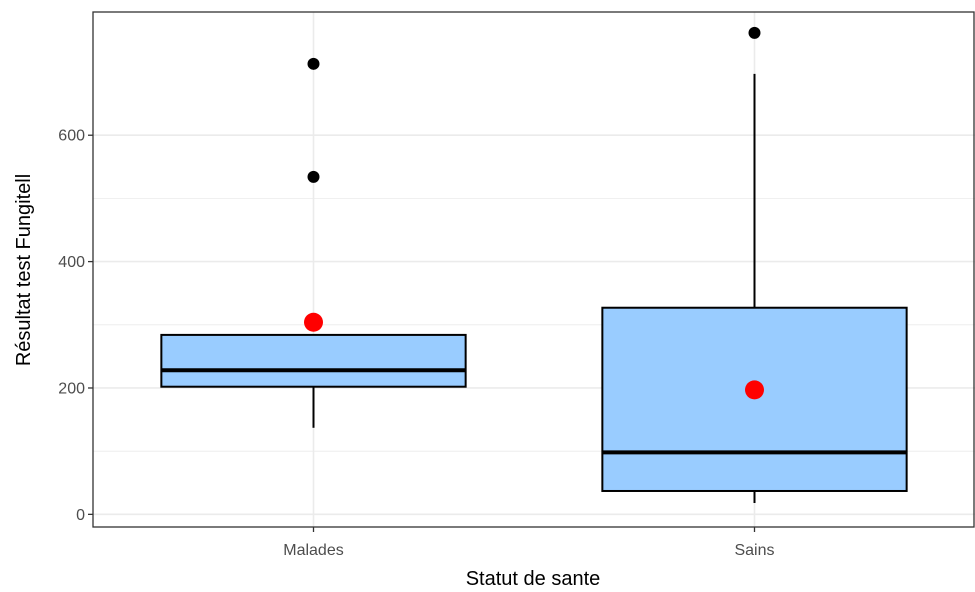 The width and height of the screenshot is (975, 592). What do you see at coordinates (80, 515) in the screenshot?
I see `y-tick-label: 0` at bounding box center [80, 515].